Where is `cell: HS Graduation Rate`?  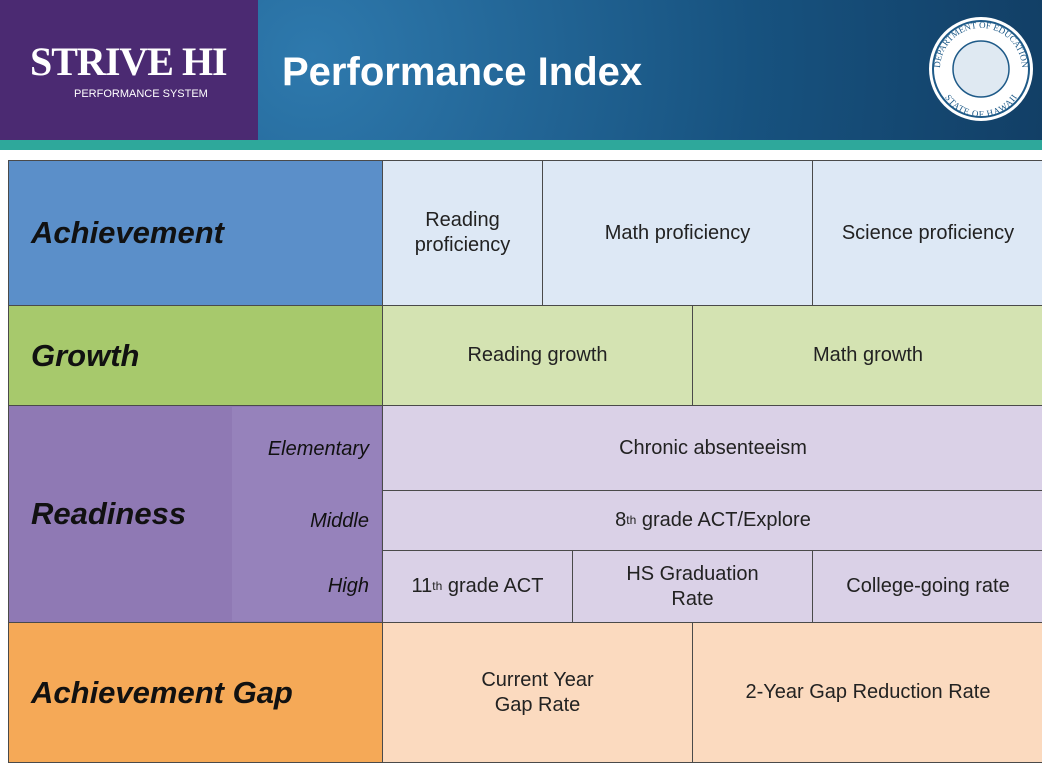 cell: HS Graduation Rate is located at coordinates (692, 586).